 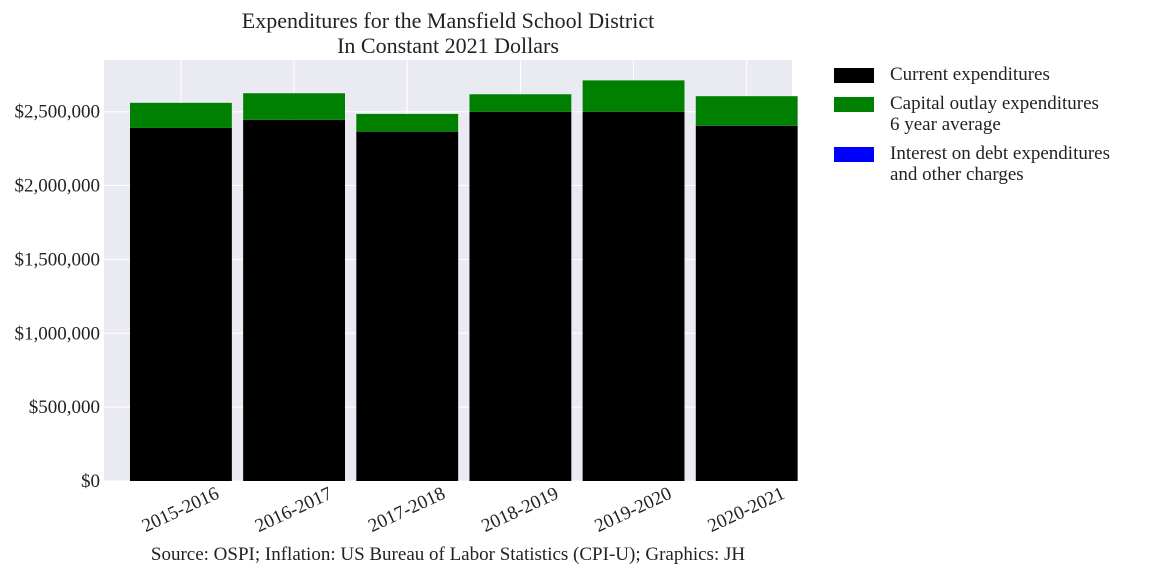 I want to click on y-tick-label: $500,000, so click(x=64, y=407).